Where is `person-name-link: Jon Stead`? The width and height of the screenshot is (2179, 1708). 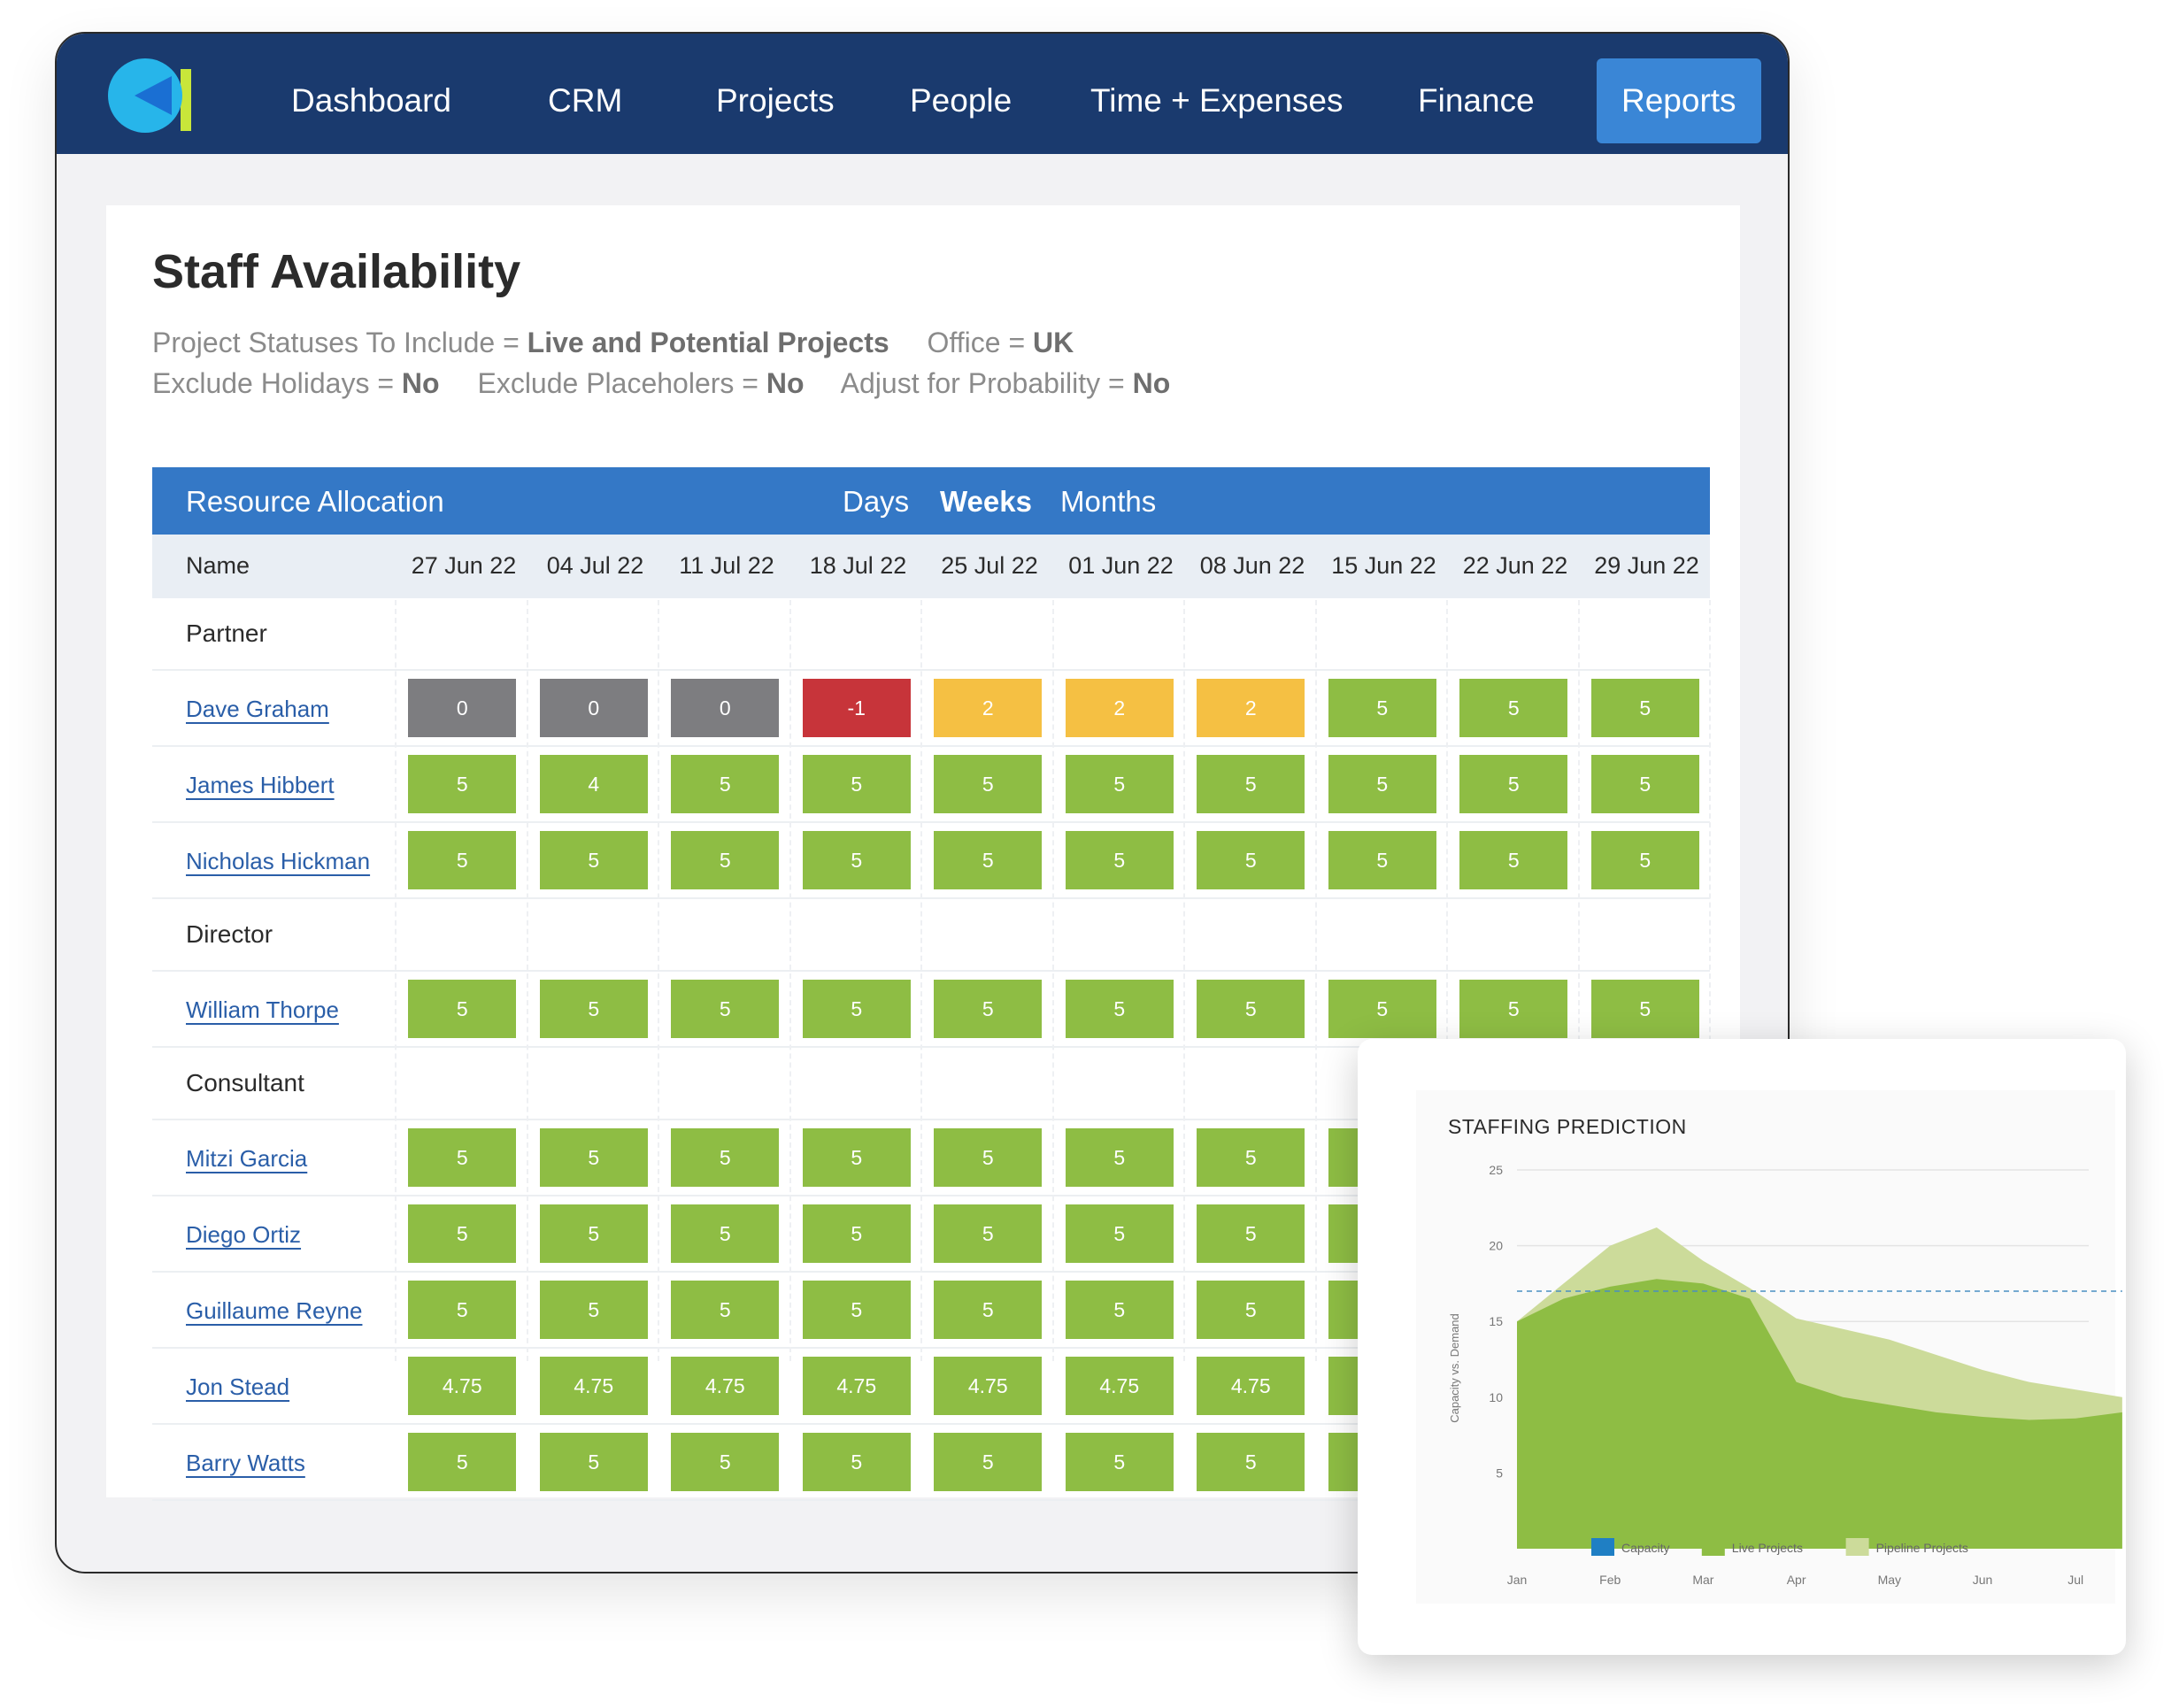 person-name-link: Jon Stead is located at coordinates (238, 1386).